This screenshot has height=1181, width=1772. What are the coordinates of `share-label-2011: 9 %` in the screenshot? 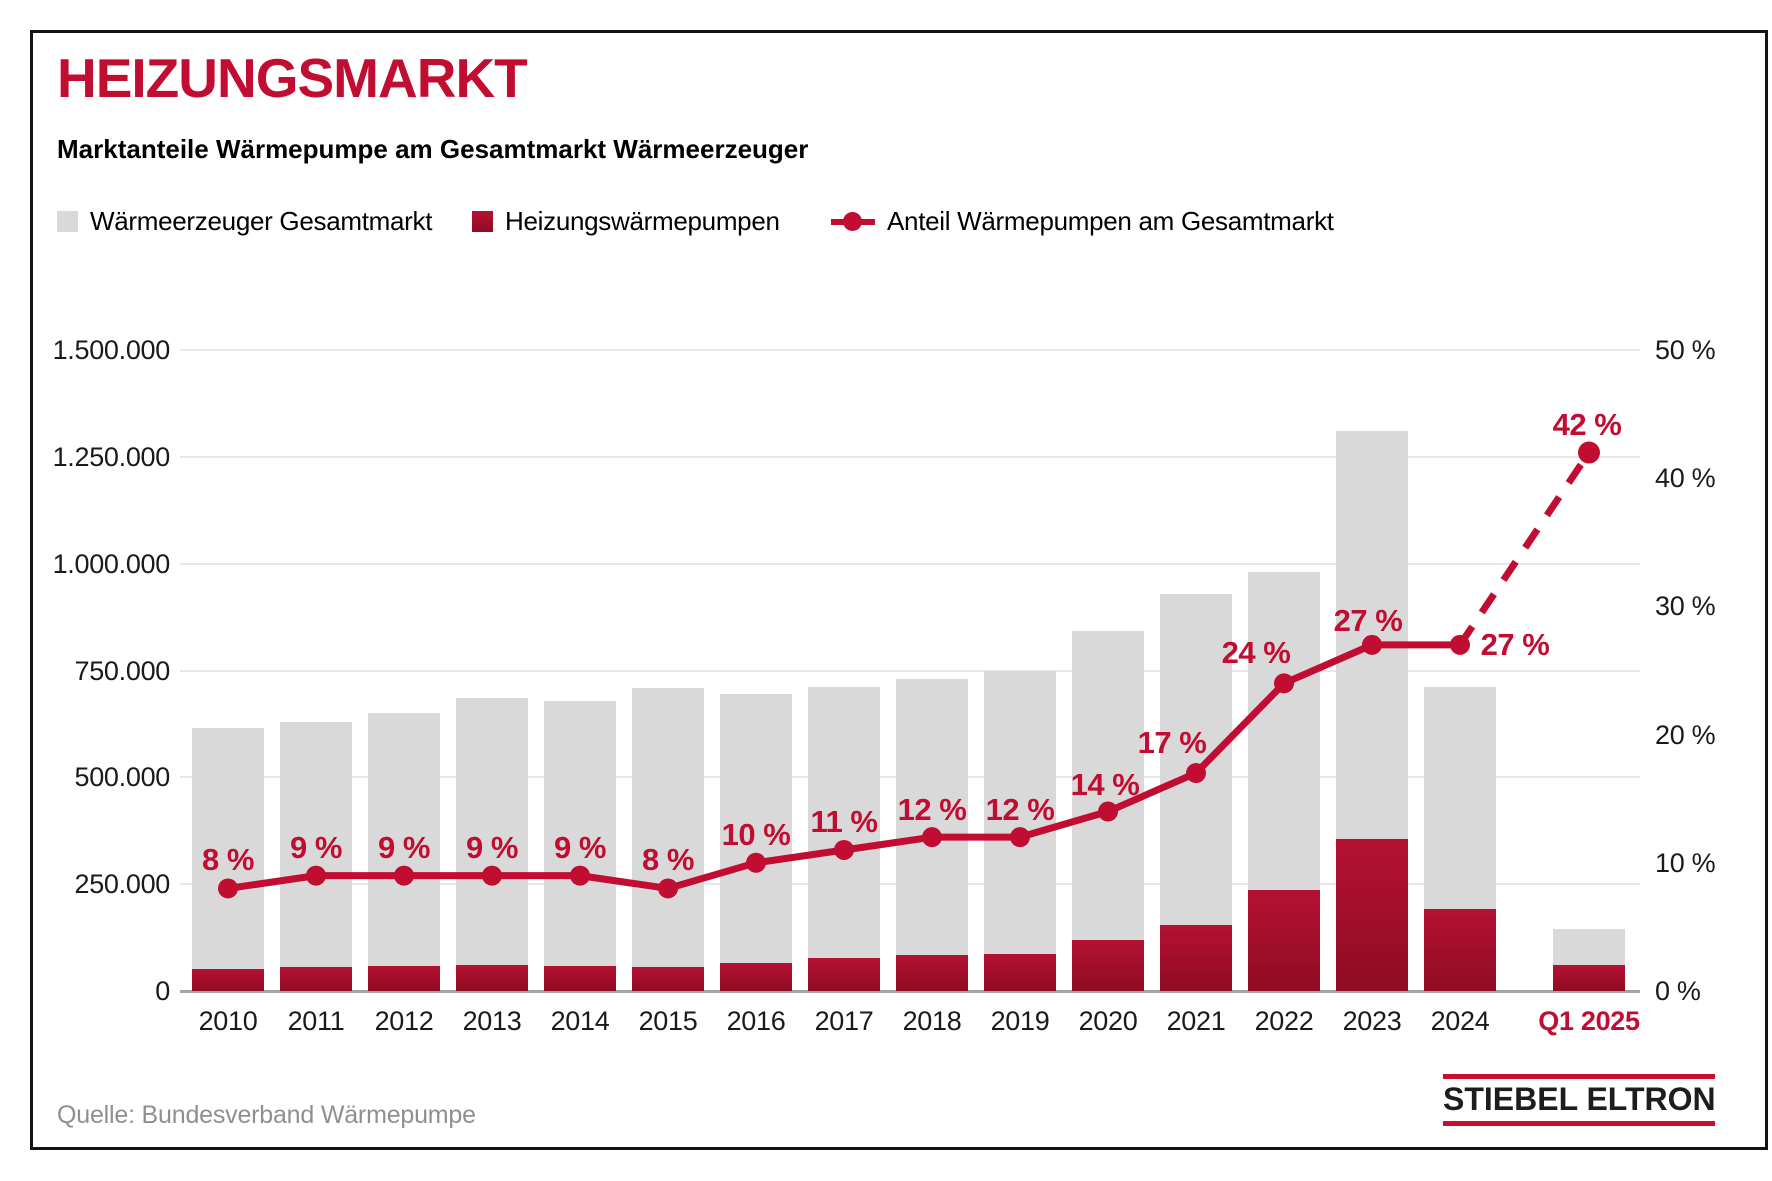 It's located at (316, 847).